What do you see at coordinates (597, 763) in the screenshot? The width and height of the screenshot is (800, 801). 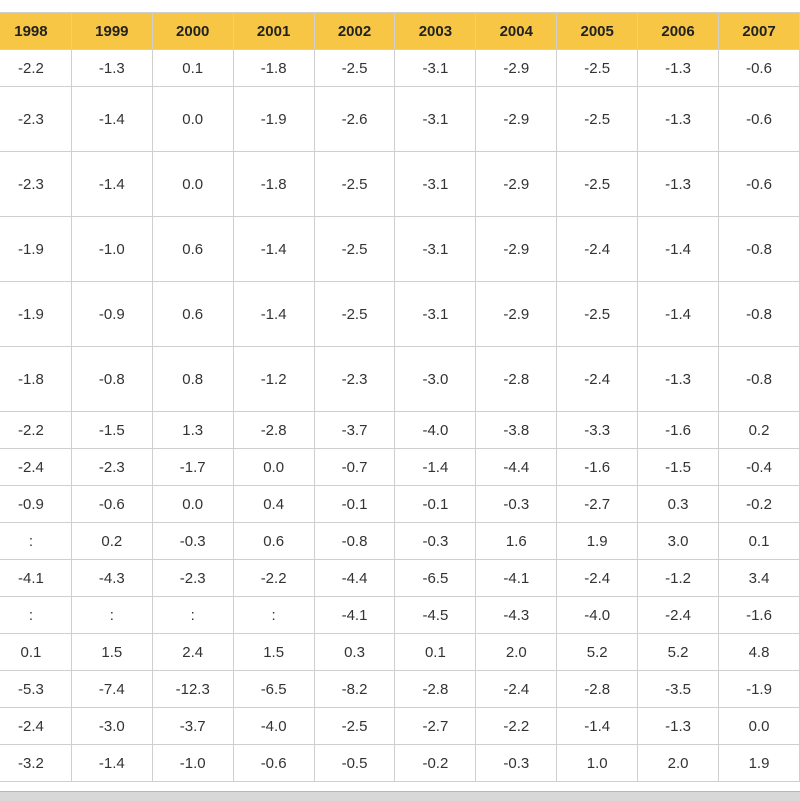 I see `table-cell: 1.0` at bounding box center [597, 763].